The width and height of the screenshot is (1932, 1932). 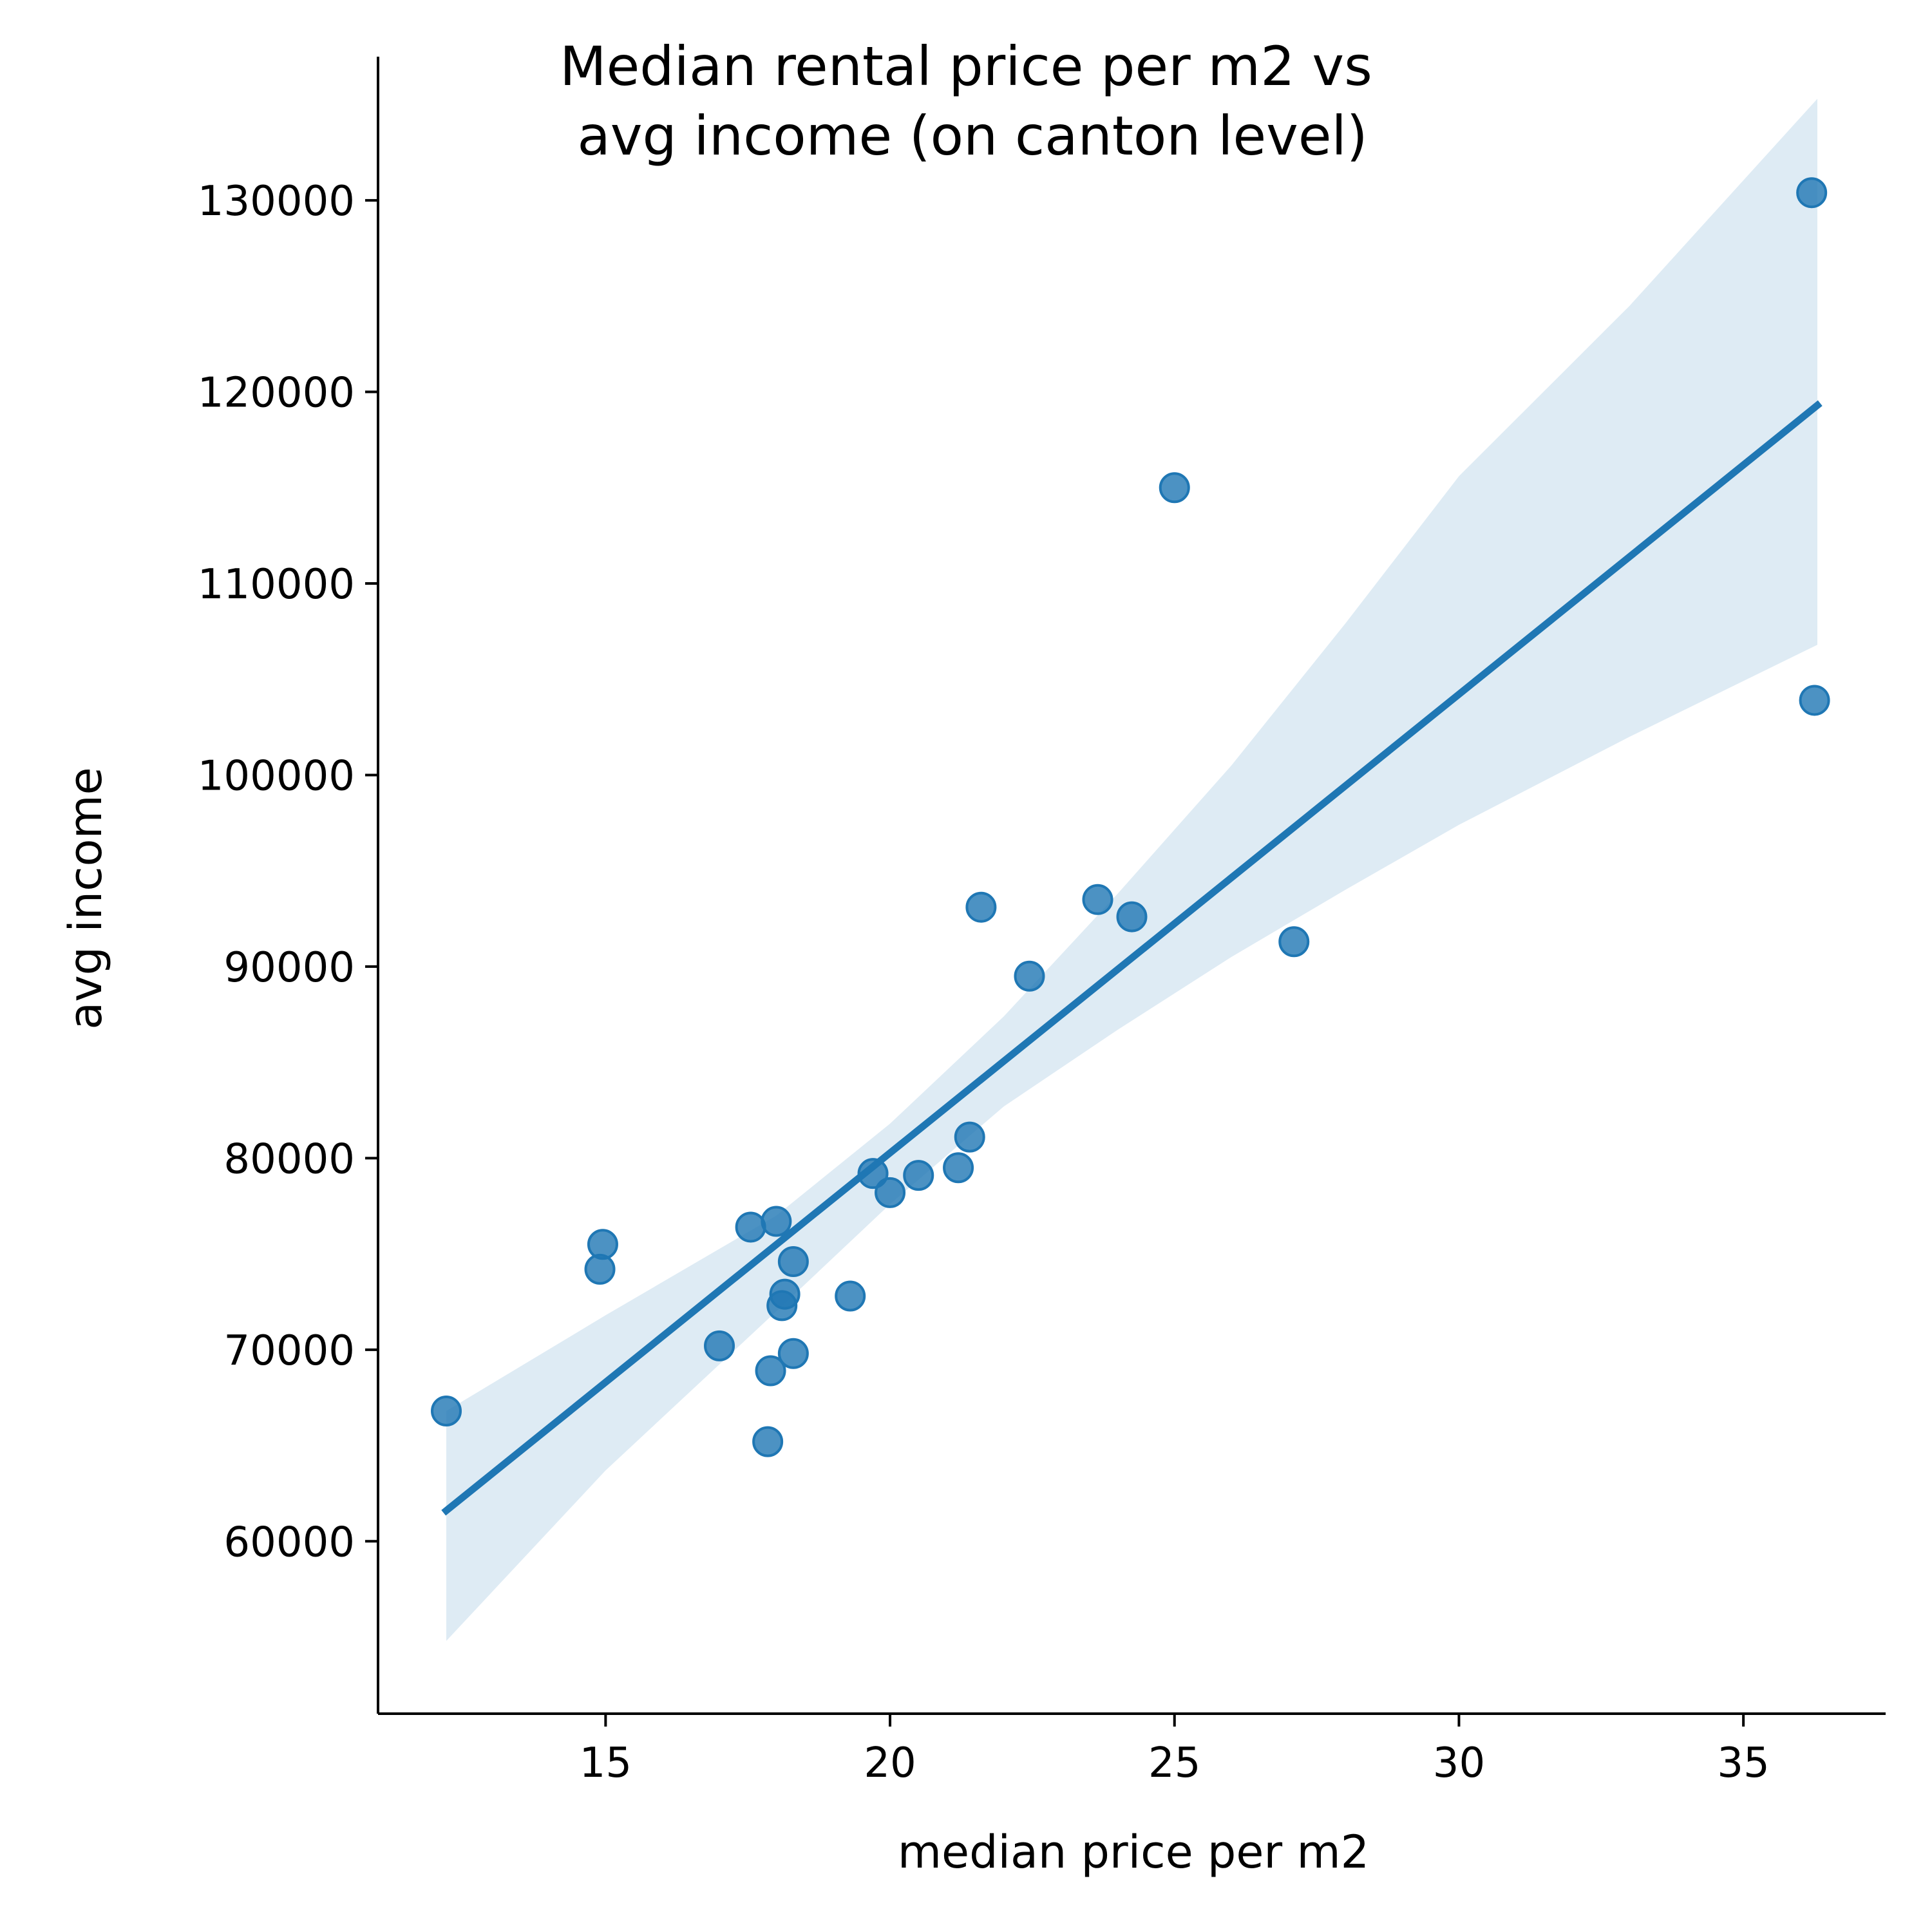 I want to click on y-tick-label: 60000, so click(x=289, y=1543).